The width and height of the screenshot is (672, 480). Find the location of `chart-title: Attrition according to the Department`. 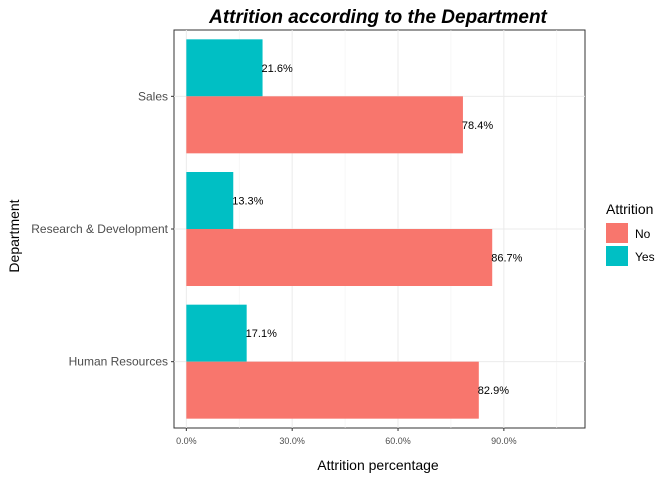

chart-title: Attrition according to the Department is located at coordinates (377, 17).